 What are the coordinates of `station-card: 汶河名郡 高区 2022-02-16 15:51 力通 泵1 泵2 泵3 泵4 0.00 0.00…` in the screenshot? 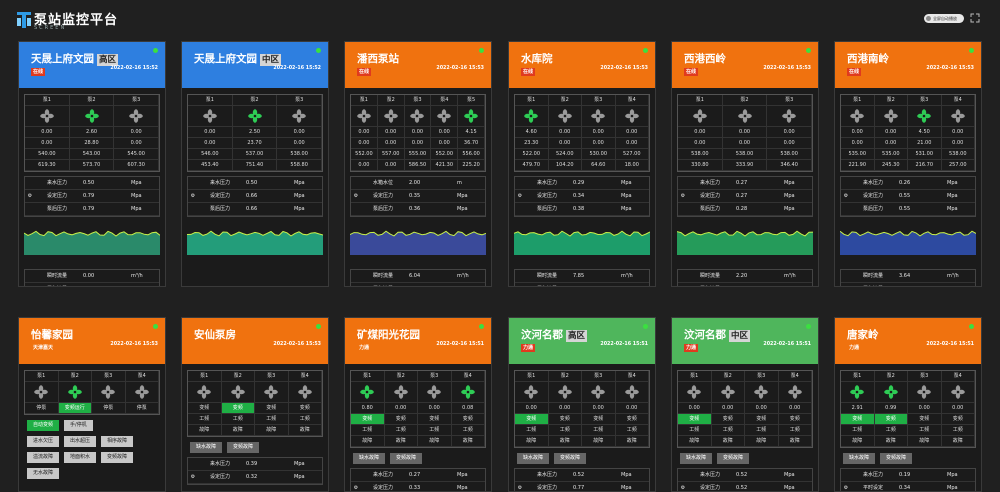 It's located at (582, 404).